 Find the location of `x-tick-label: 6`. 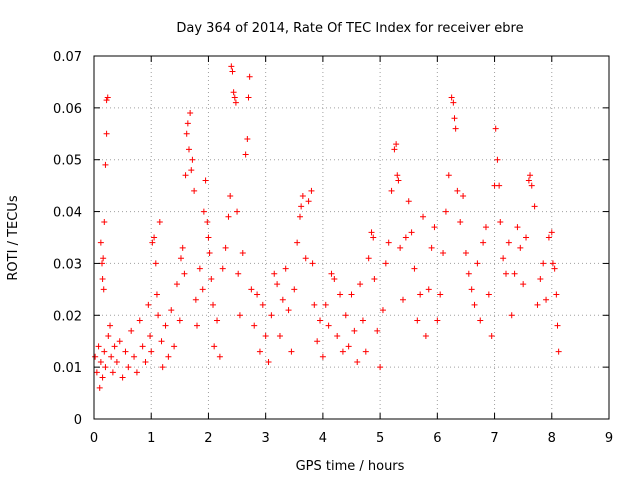

x-tick-label: 6 is located at coordinates (437, 438).